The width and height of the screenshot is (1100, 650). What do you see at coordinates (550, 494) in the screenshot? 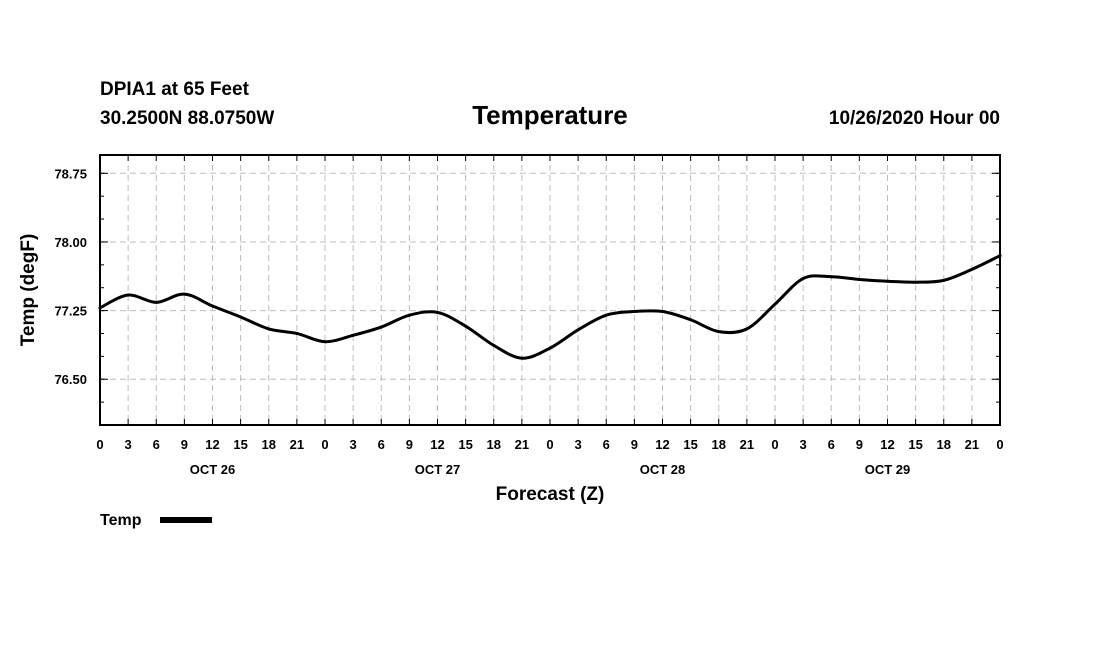
I see `x-axis-label: Forecast (Z)` at bounding box center [550, 494].